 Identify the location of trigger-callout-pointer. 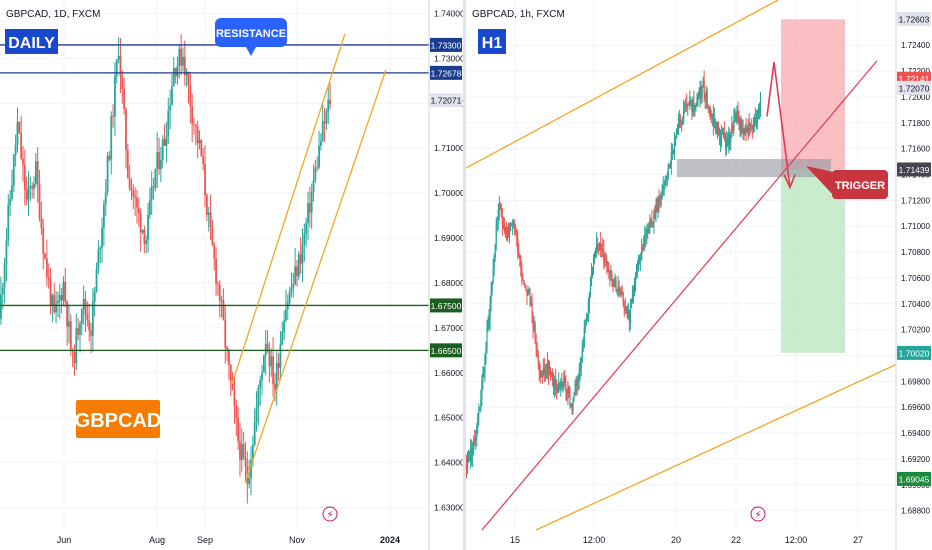
(820, 181).